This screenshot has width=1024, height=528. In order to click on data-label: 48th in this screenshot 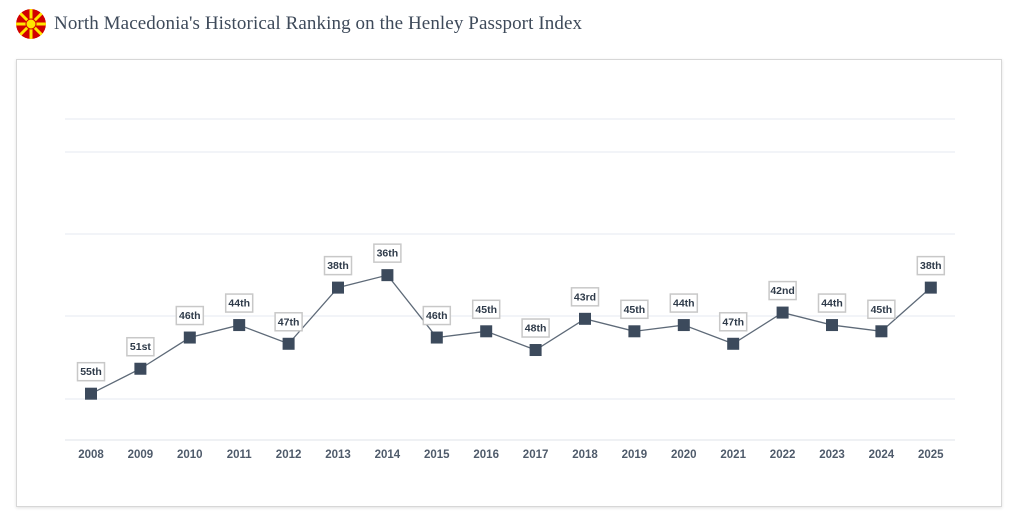, I will do `click(536, 329)`.